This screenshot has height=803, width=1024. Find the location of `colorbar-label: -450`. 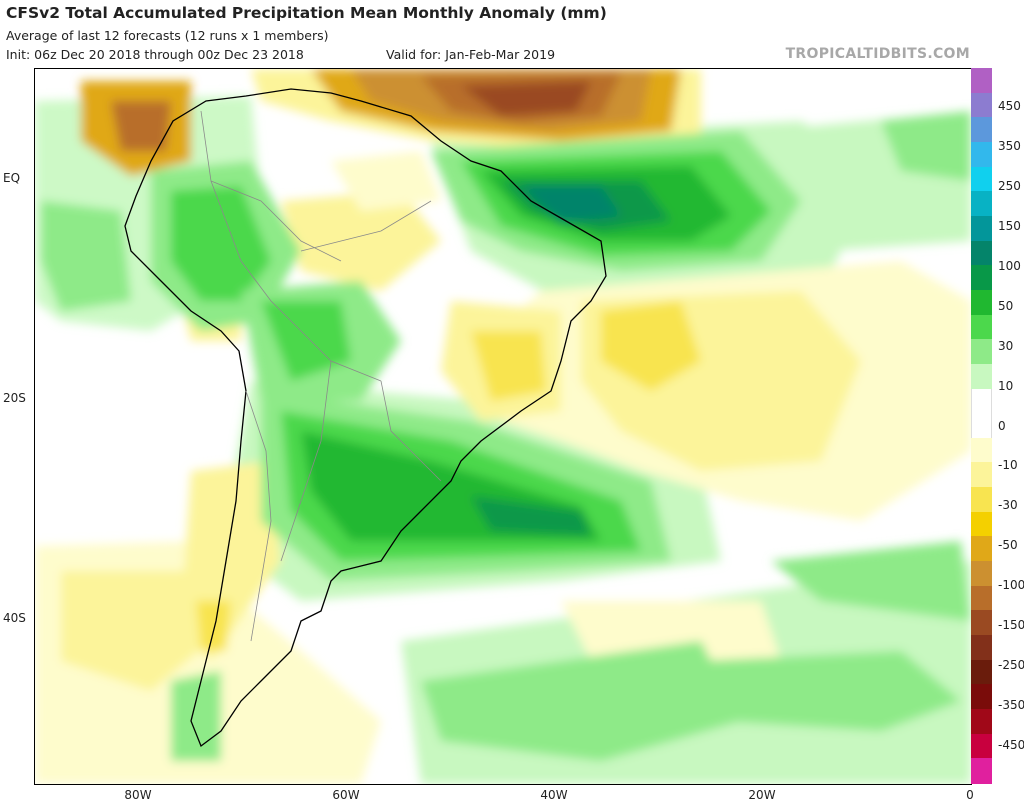

colorbar-label: -450 is located at coordinates (1011, 745).